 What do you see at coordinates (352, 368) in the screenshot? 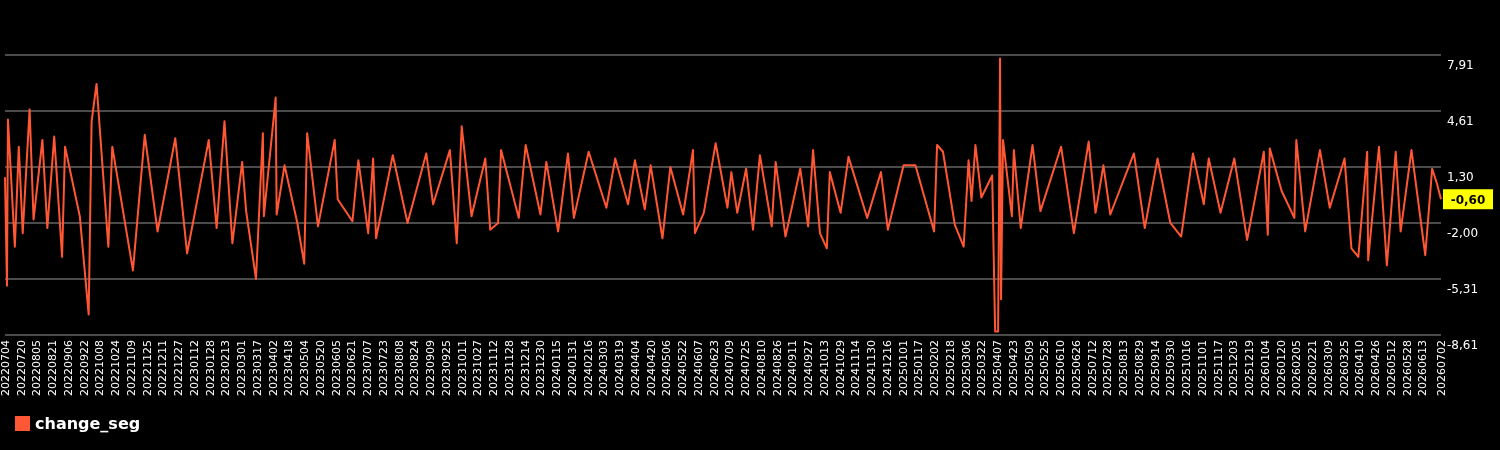
I see `x-tick-label: 20230621` at bounding box center [352, 368].